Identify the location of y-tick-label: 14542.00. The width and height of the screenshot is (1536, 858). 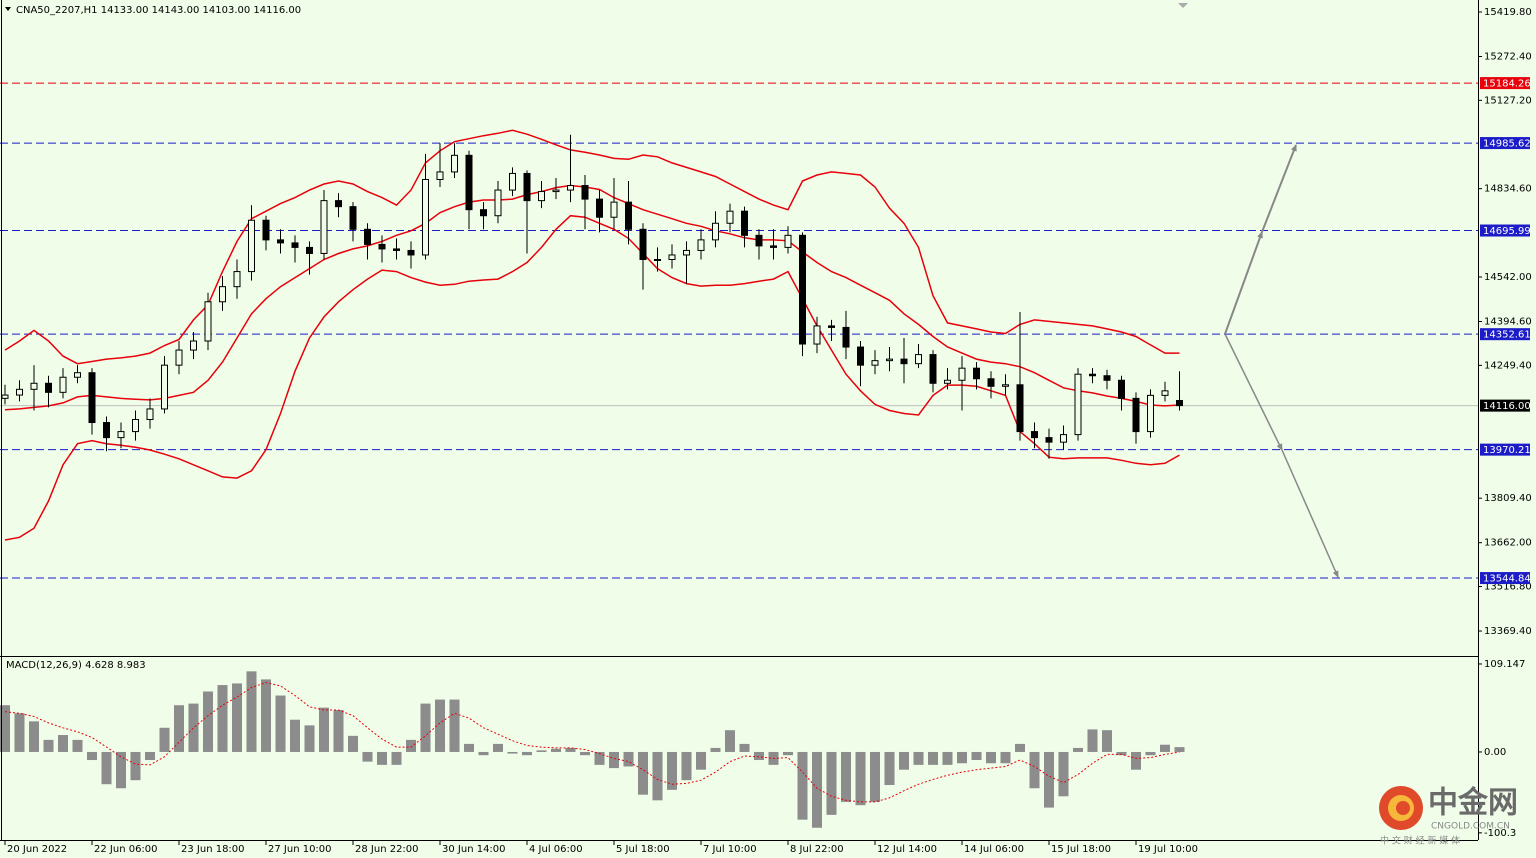
(1508, 277).